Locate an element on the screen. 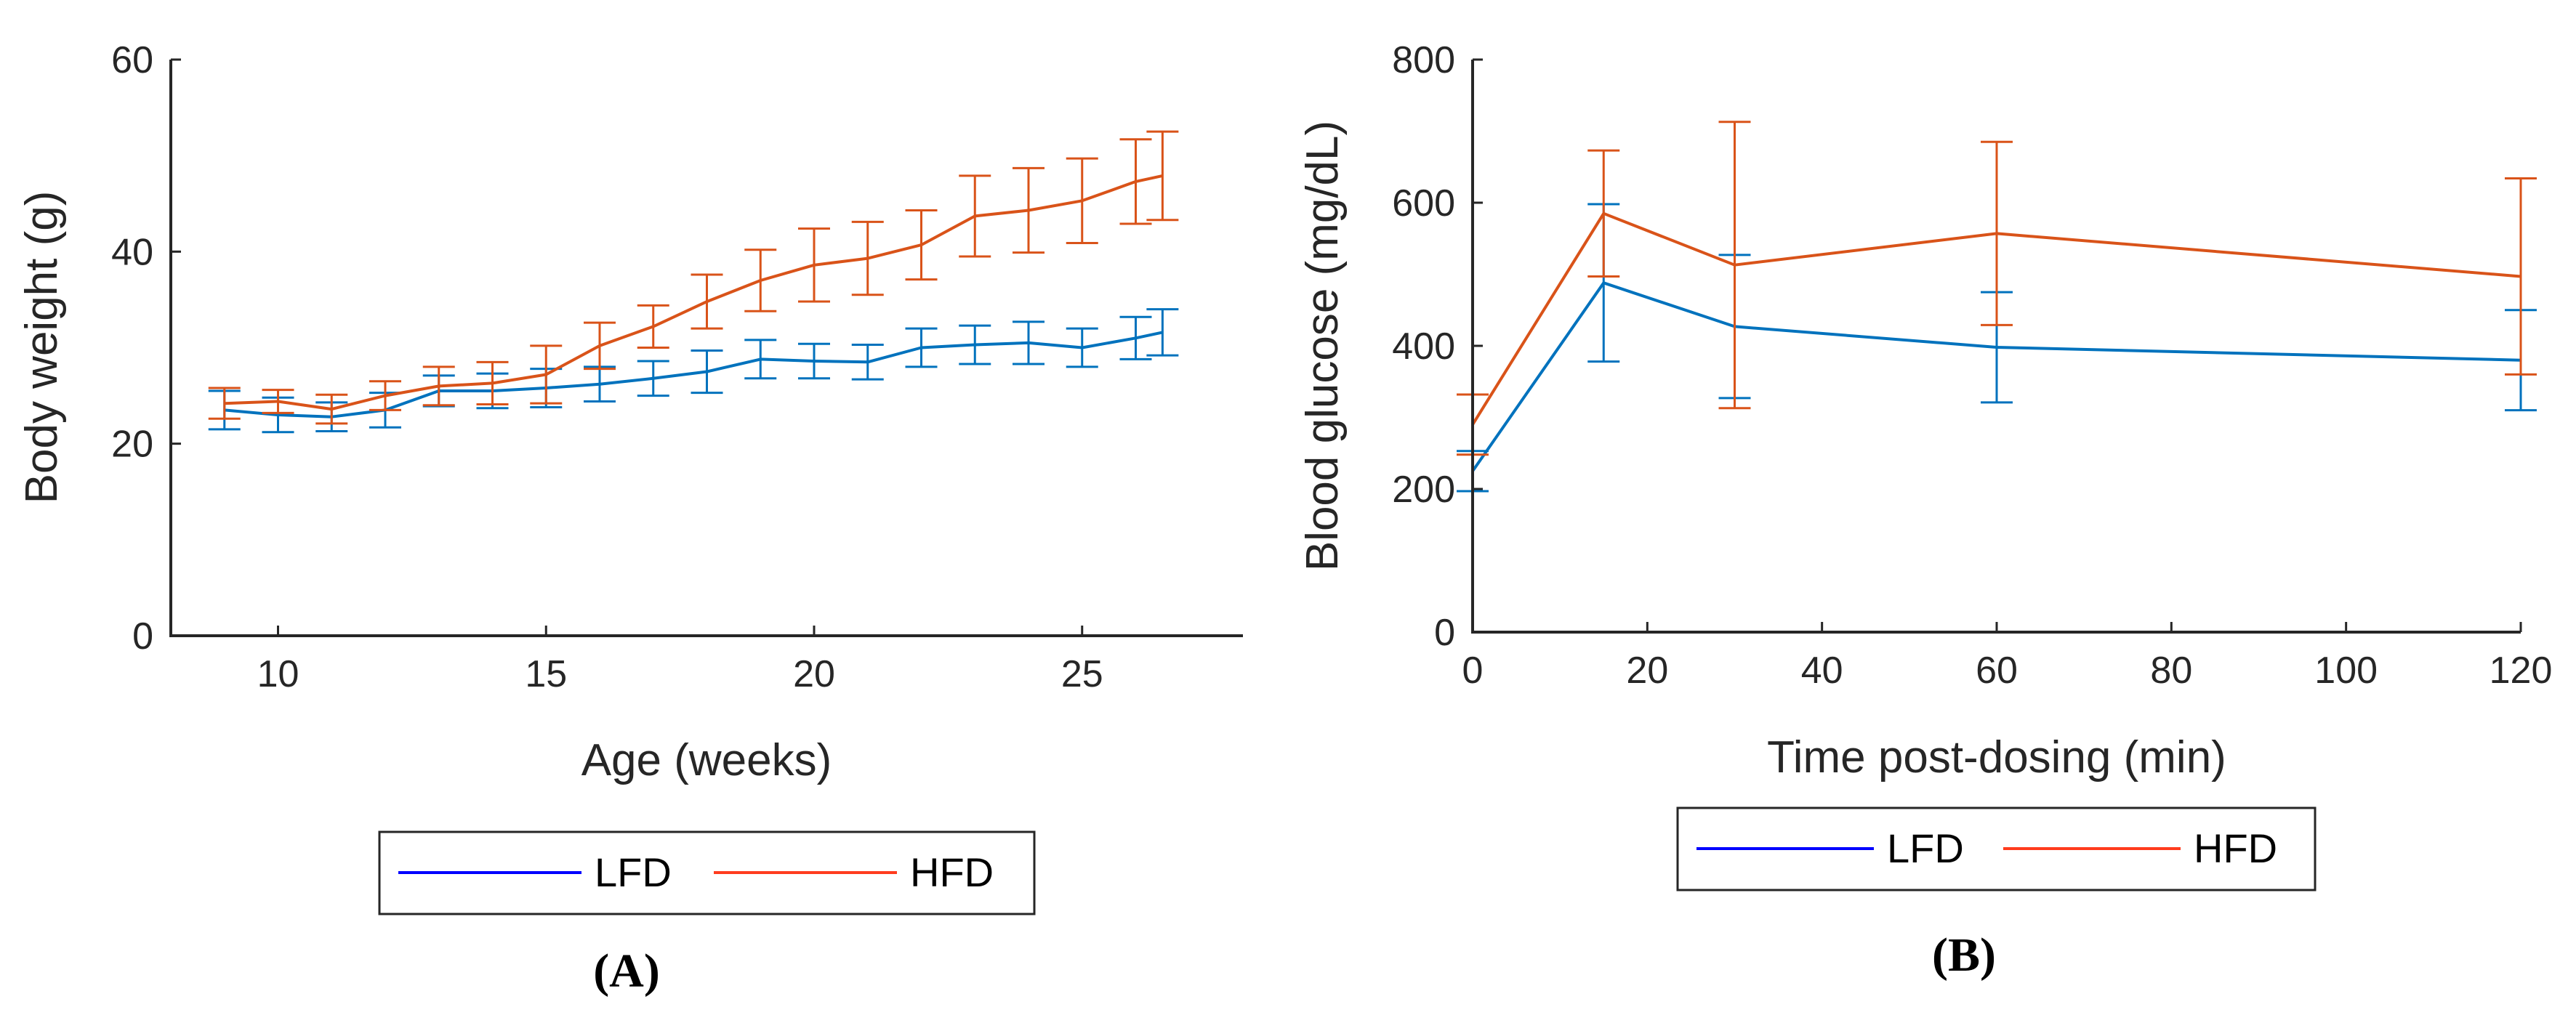 This screenshot has height=1015, width=2576. chart-a-xtick-label-2: 20 is located at coordinates (814, 674).